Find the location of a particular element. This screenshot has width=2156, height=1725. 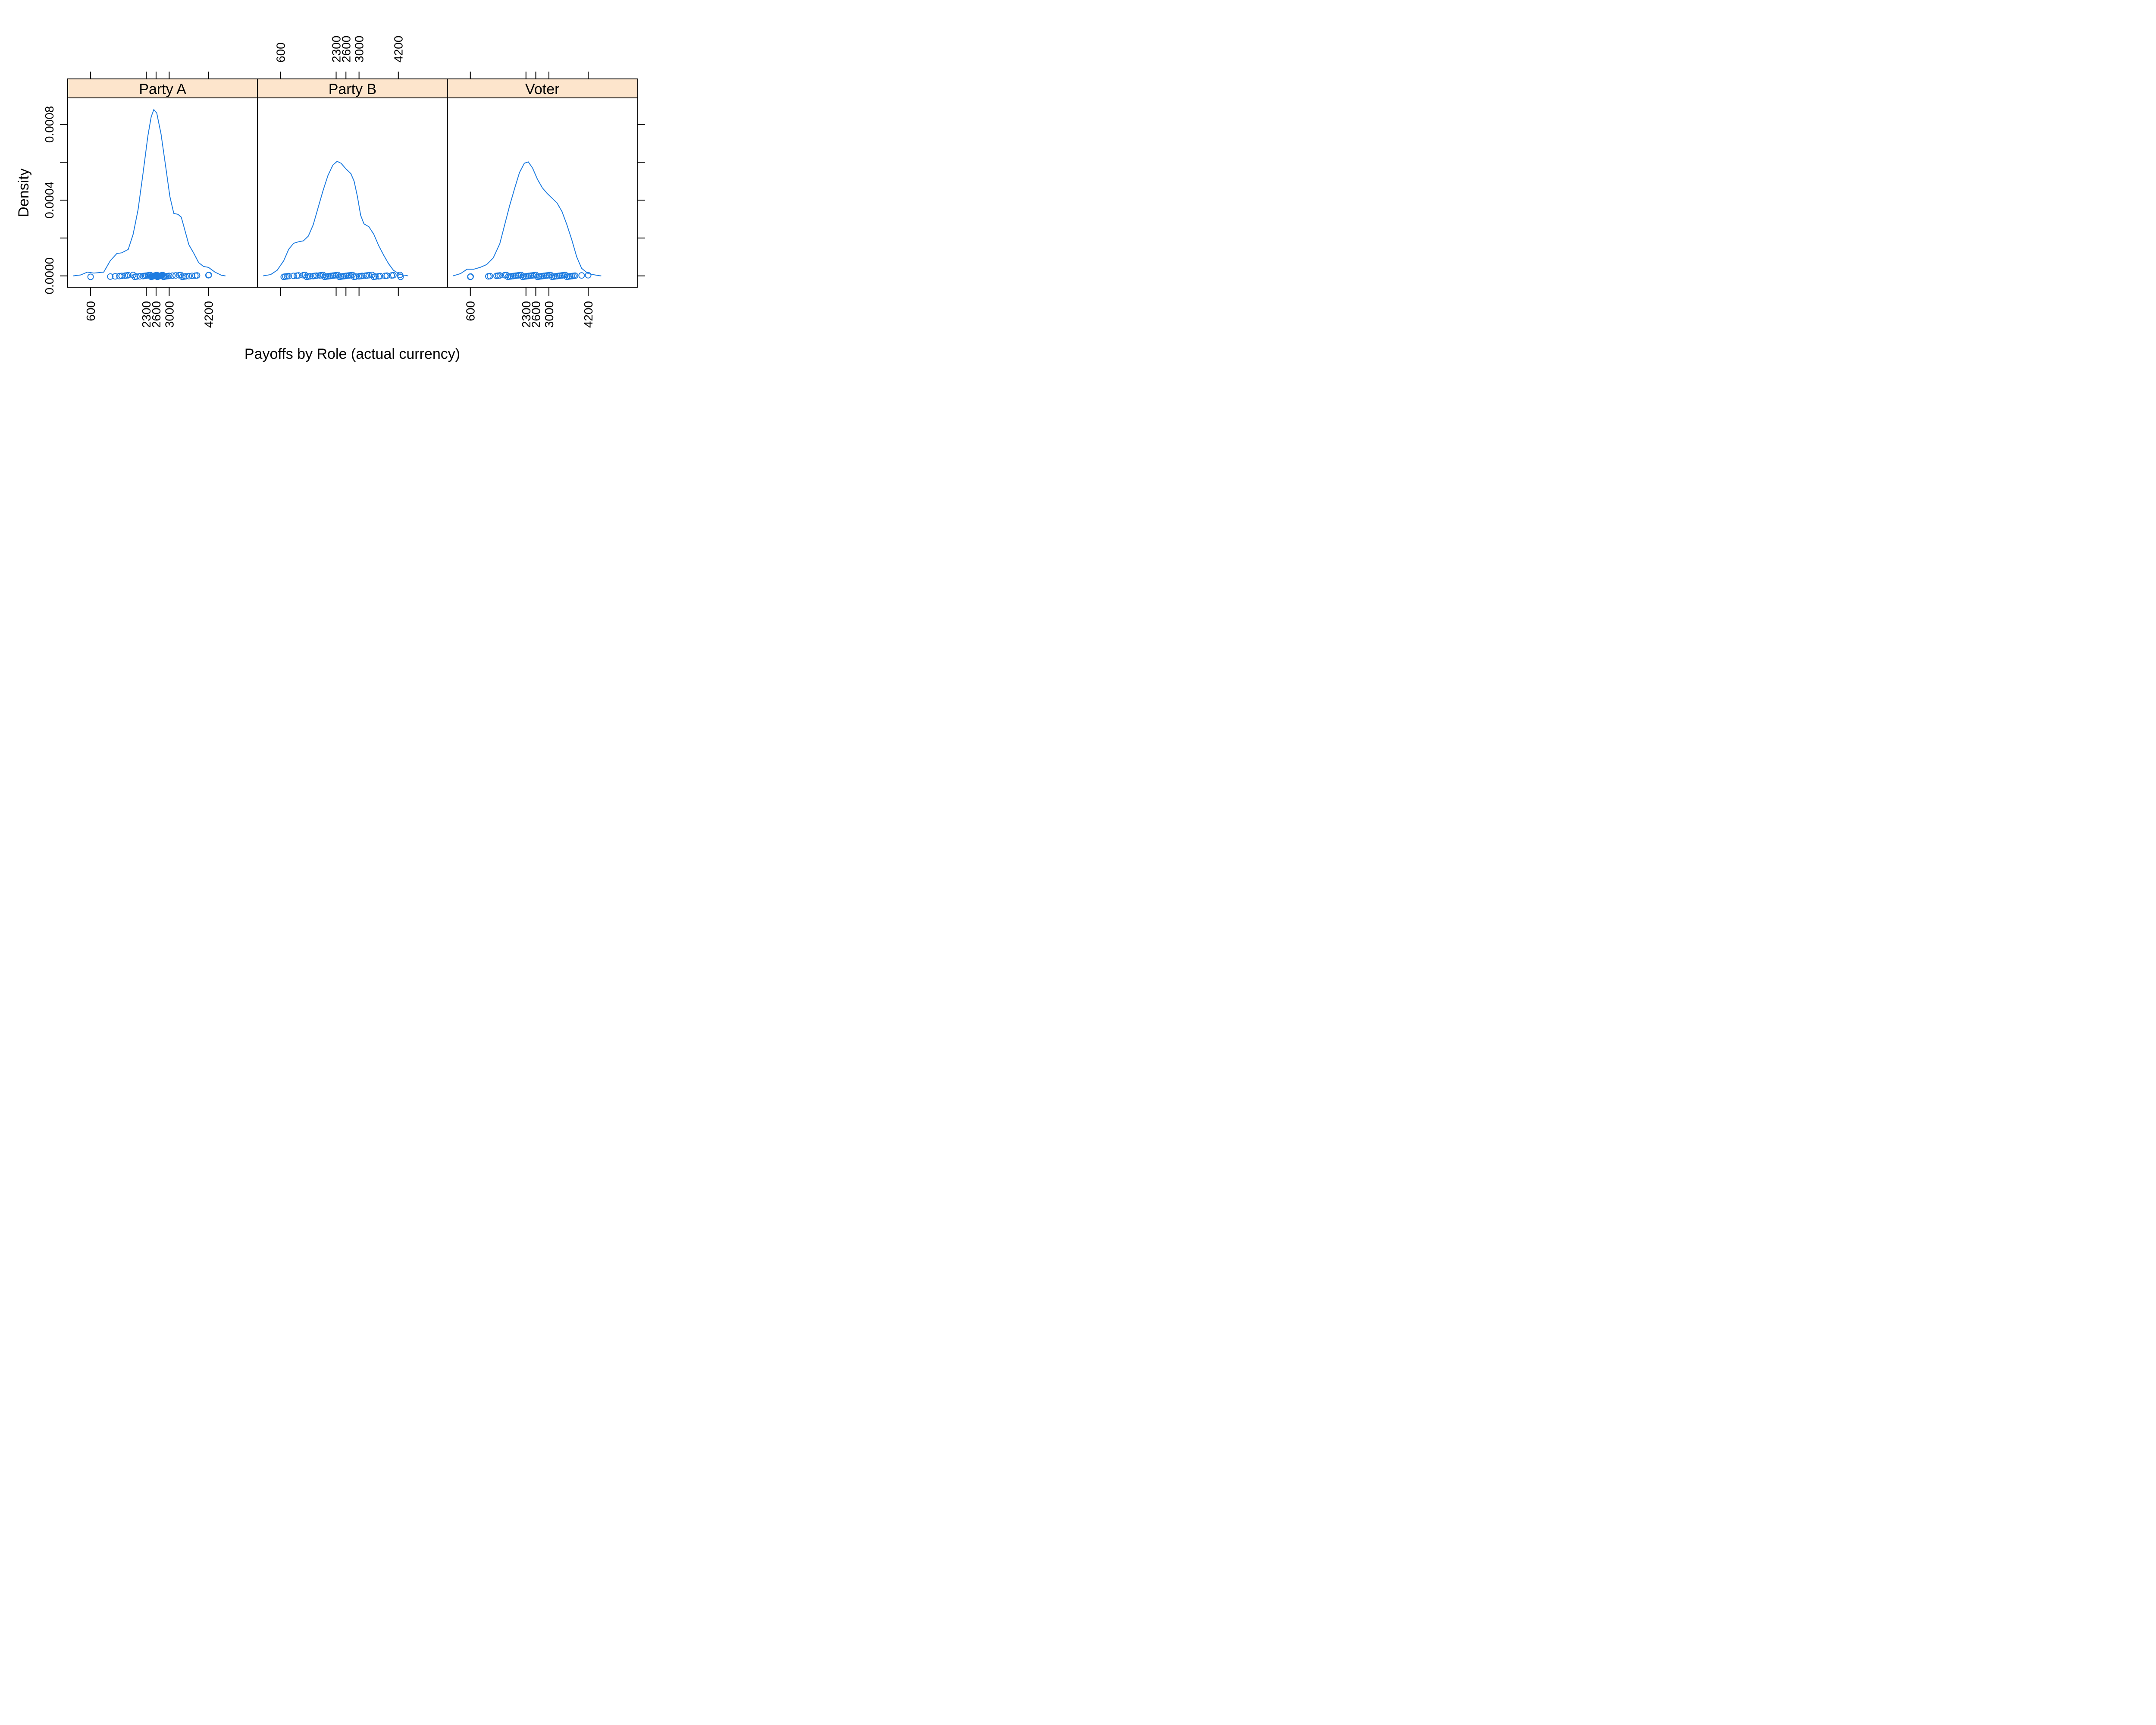

strip-party-b is located at coordinates (352, 88).